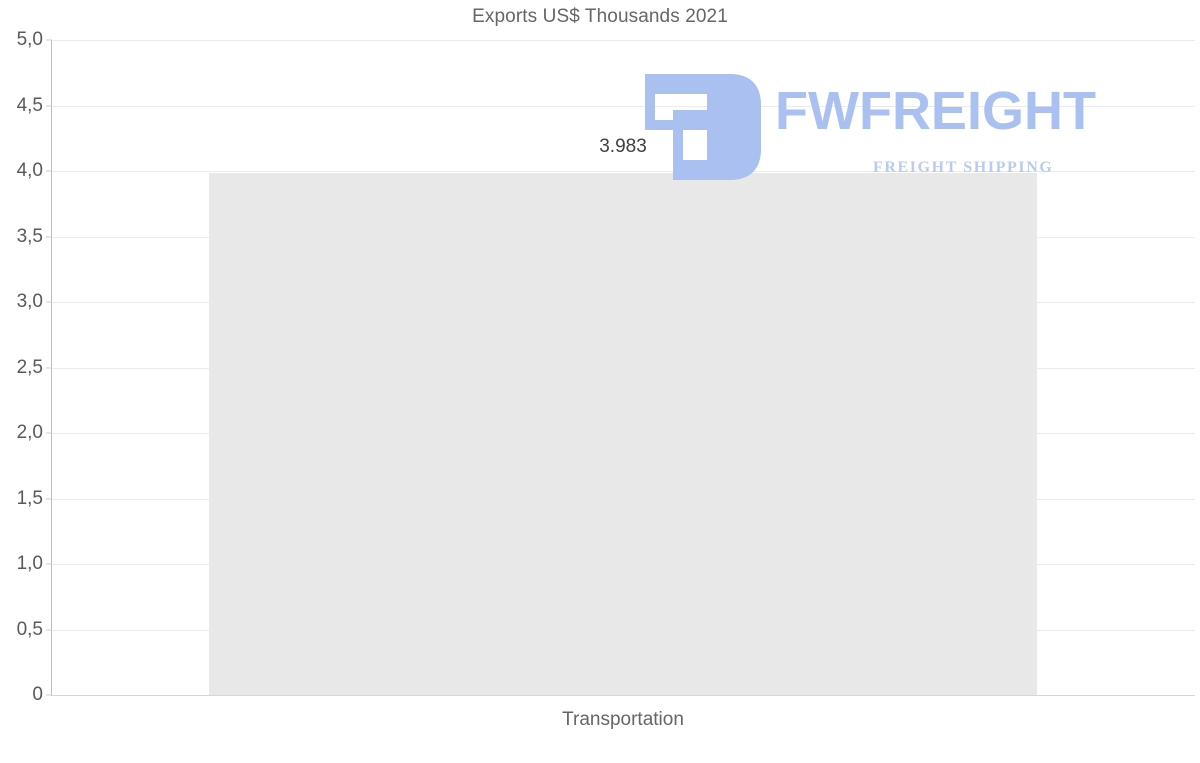  I want to click on x-axis-category-label: Transportation, so click(623, 719).